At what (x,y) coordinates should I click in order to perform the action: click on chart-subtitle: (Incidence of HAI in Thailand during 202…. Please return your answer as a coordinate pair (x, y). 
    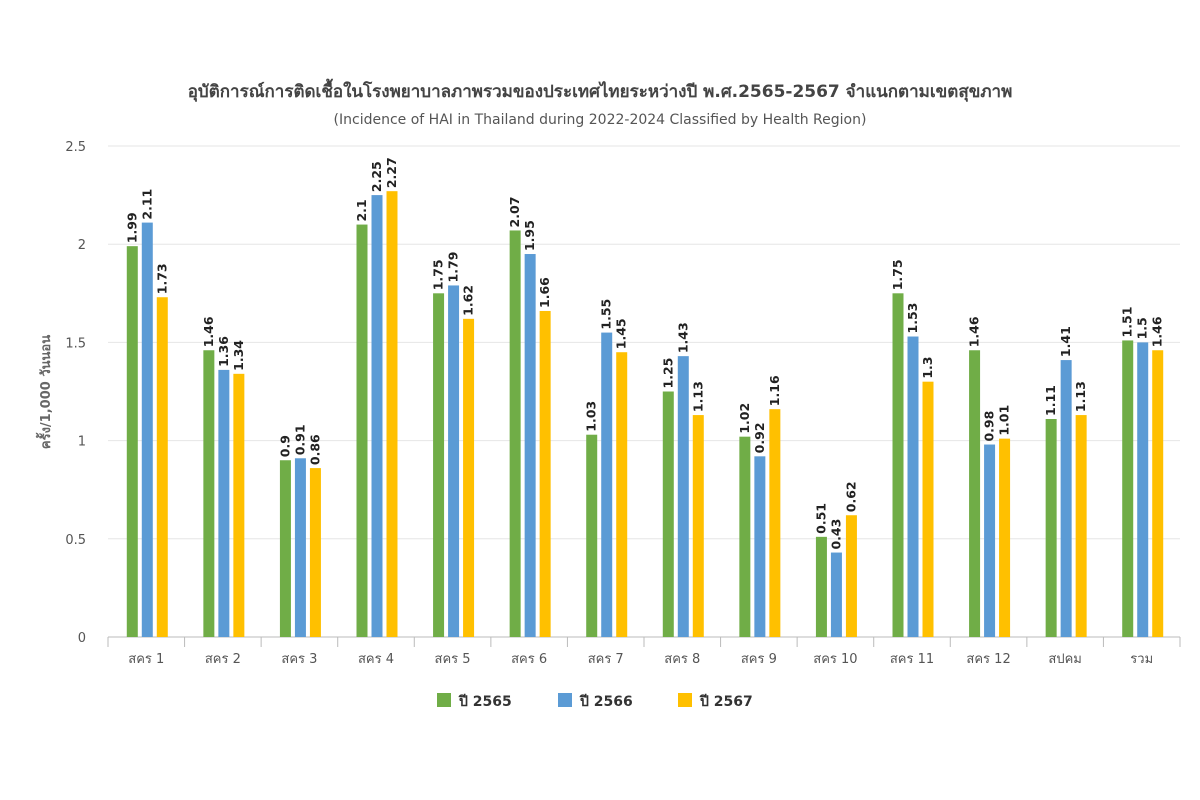
    Looking at the image, I should click on (600, 120).